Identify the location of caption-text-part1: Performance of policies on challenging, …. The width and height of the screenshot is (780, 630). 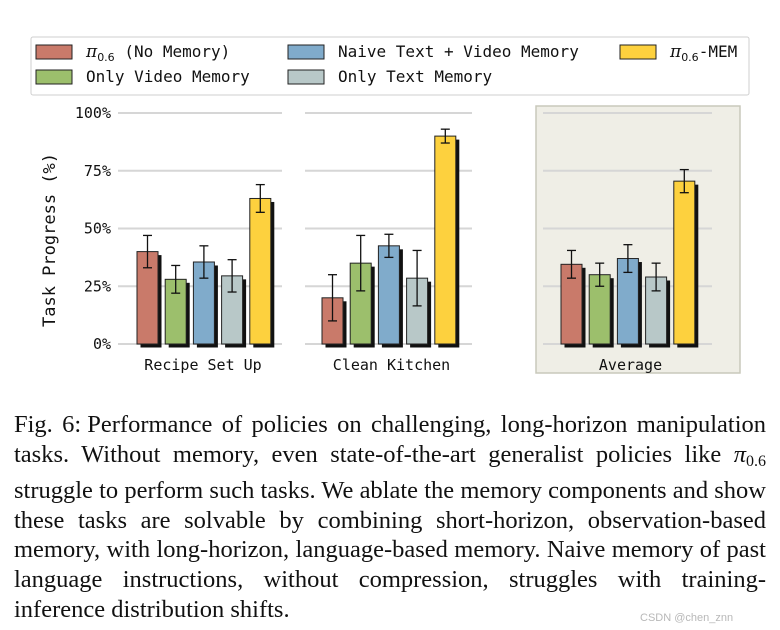
(390, 439).